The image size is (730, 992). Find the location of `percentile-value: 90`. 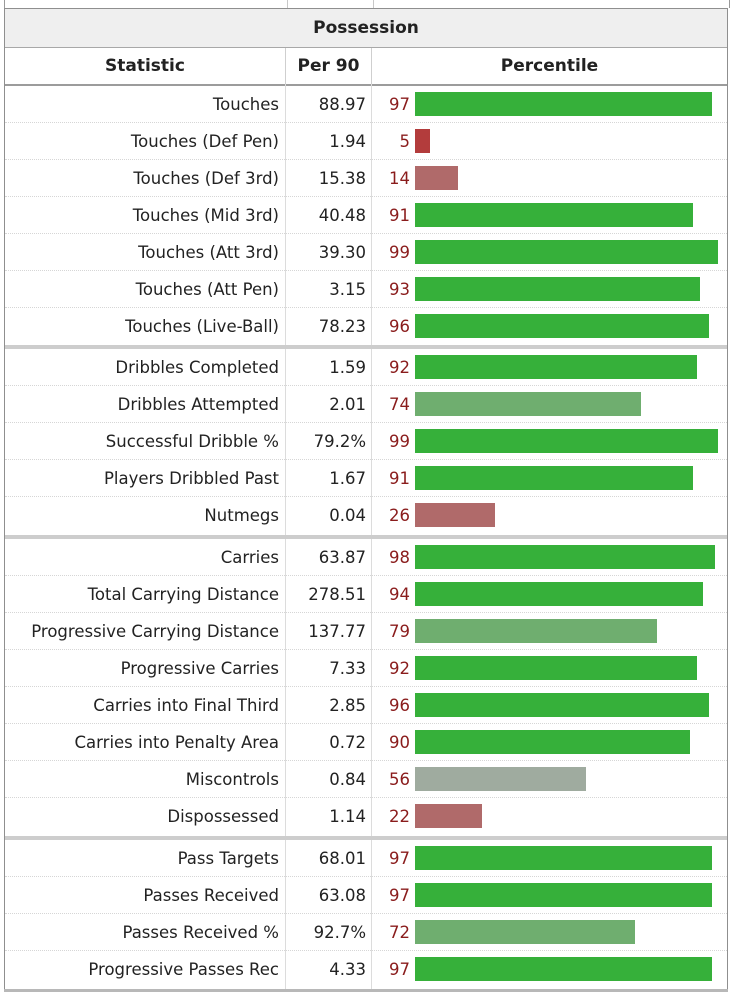

percentile-value: 90 is located at coordinates (399, 742).